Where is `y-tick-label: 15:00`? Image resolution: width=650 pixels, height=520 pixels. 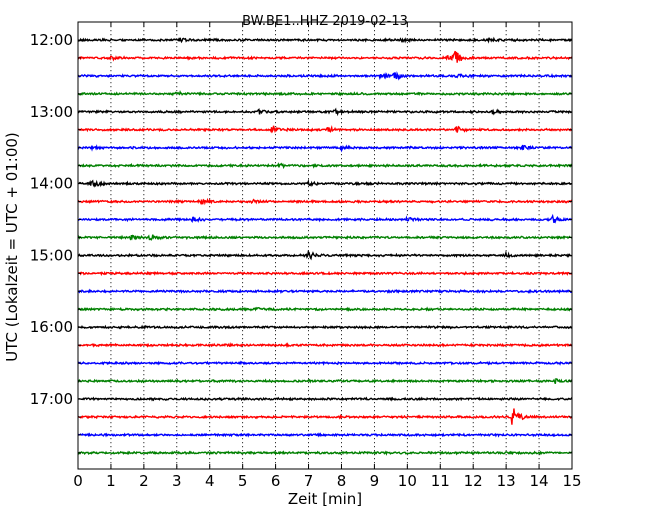 y-tick-label: 15:00 is located at coordinates (51, 255).